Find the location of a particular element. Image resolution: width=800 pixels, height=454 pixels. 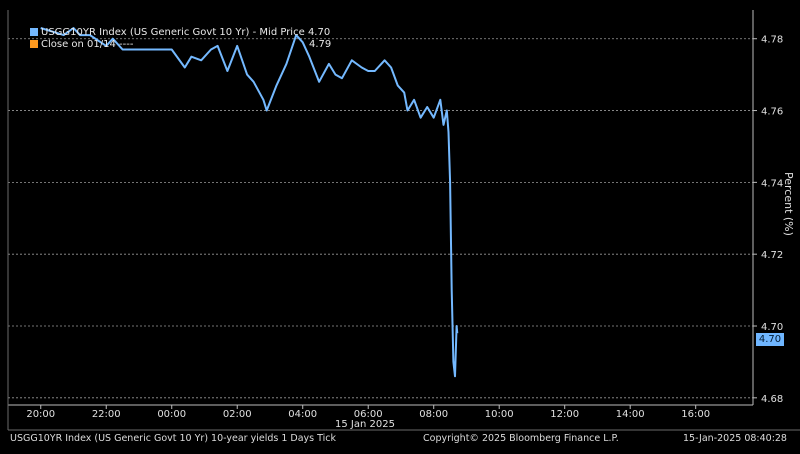

x-tick-label: 22:00 is located at coordinates (106, 414).